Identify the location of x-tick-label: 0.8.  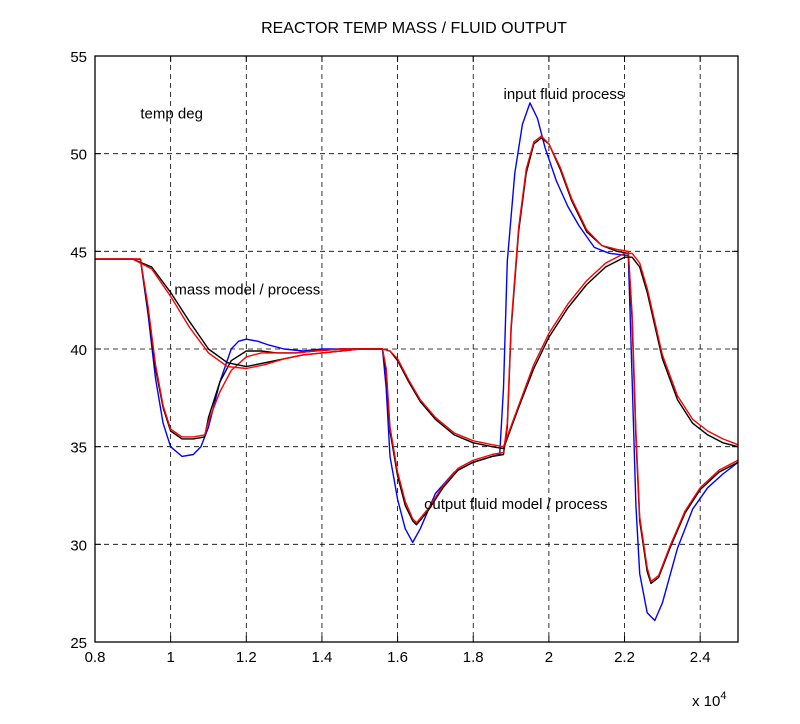
(95, 657).